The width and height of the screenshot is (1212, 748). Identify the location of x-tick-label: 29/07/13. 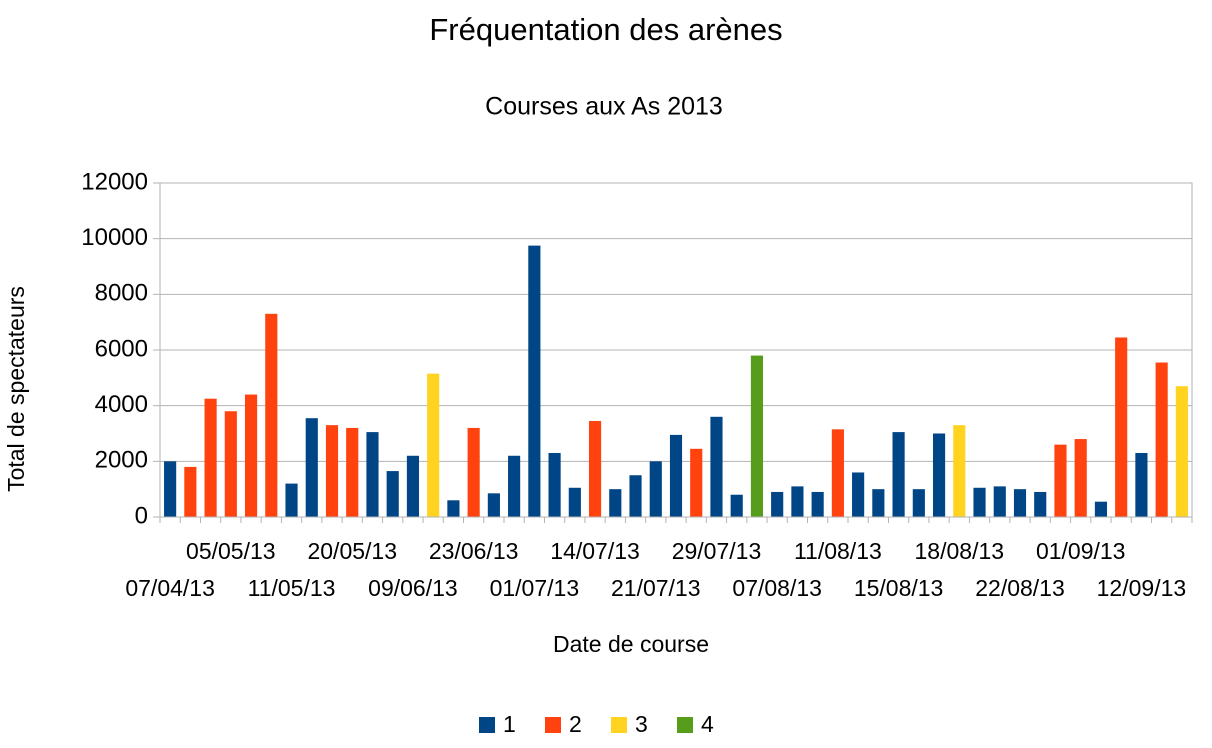
(717, 551).